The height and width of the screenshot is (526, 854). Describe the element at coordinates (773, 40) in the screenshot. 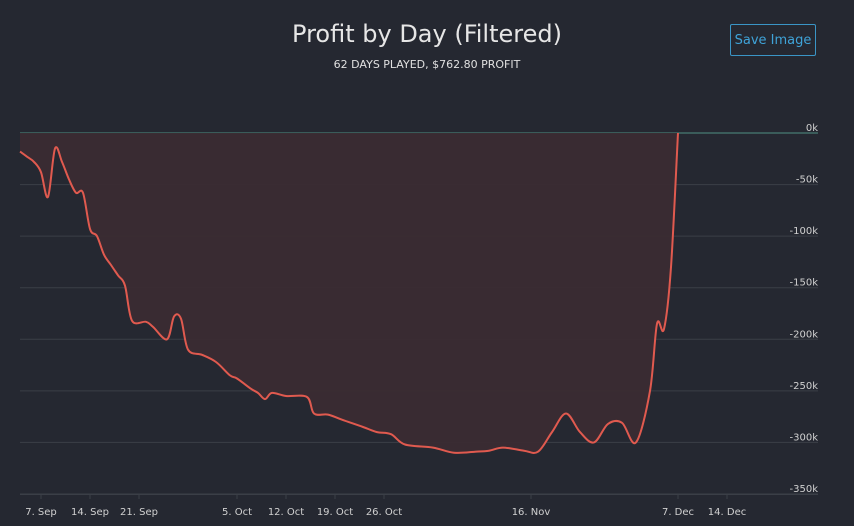

I see `save-image-button: Save Image` at that location.